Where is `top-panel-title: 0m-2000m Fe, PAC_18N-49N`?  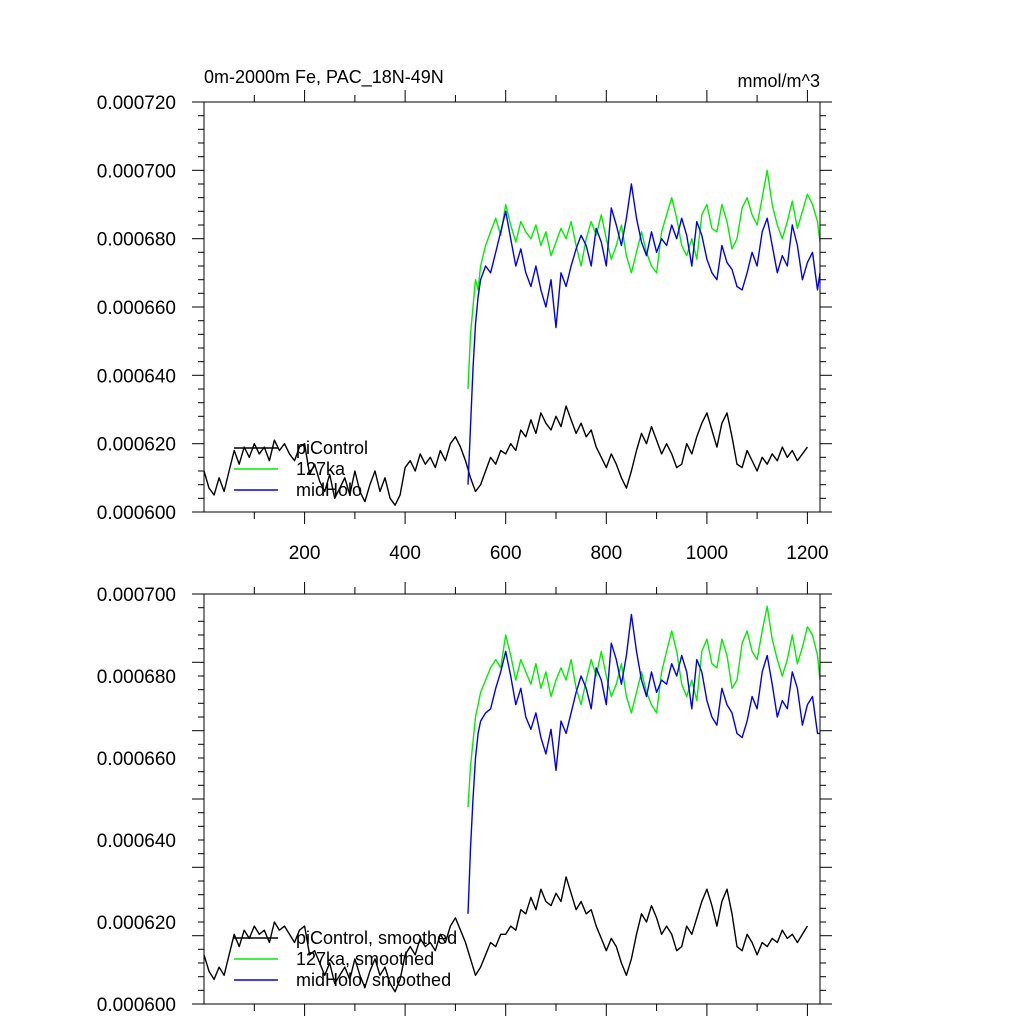 top-panel-title: 0m-2000m Fe, PAC_18N-49N is located at coordinates (324, 77).